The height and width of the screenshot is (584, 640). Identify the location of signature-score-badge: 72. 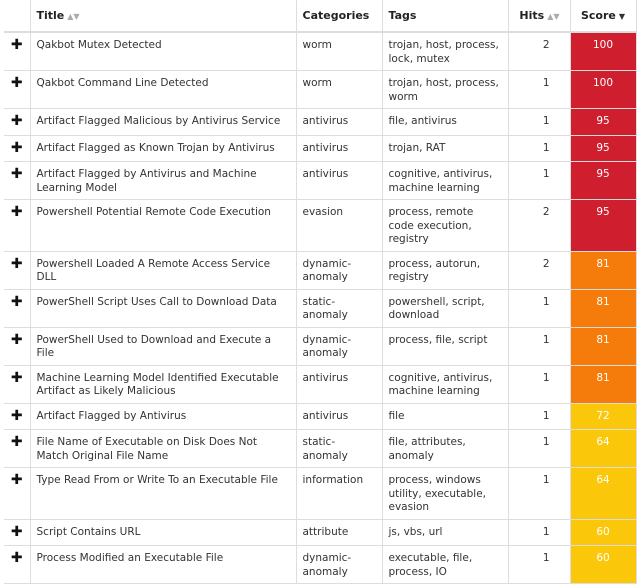
(603, 416).